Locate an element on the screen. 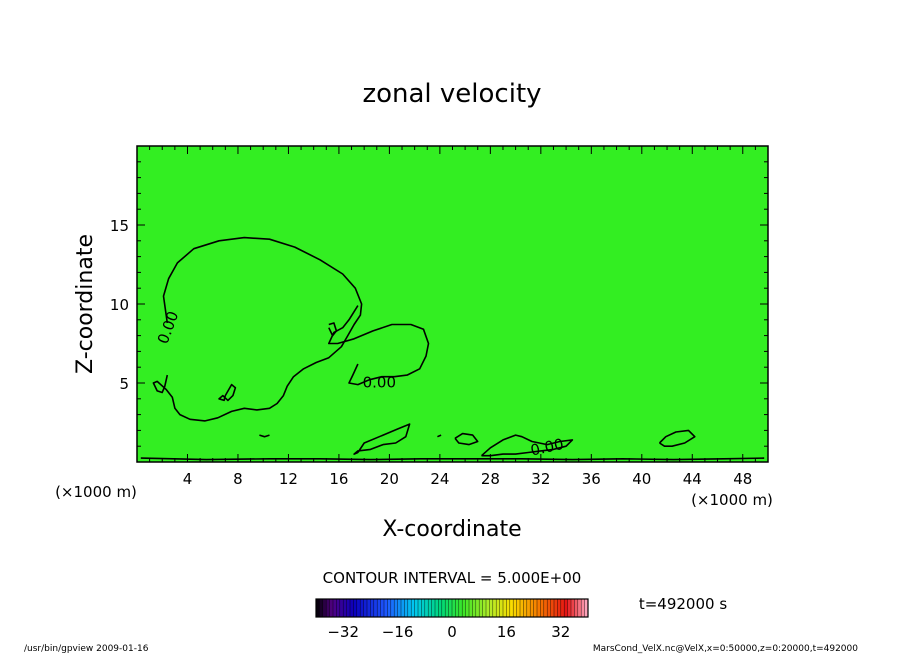  colorbar-tick-label: 32 is located at coordinates (560, 632).